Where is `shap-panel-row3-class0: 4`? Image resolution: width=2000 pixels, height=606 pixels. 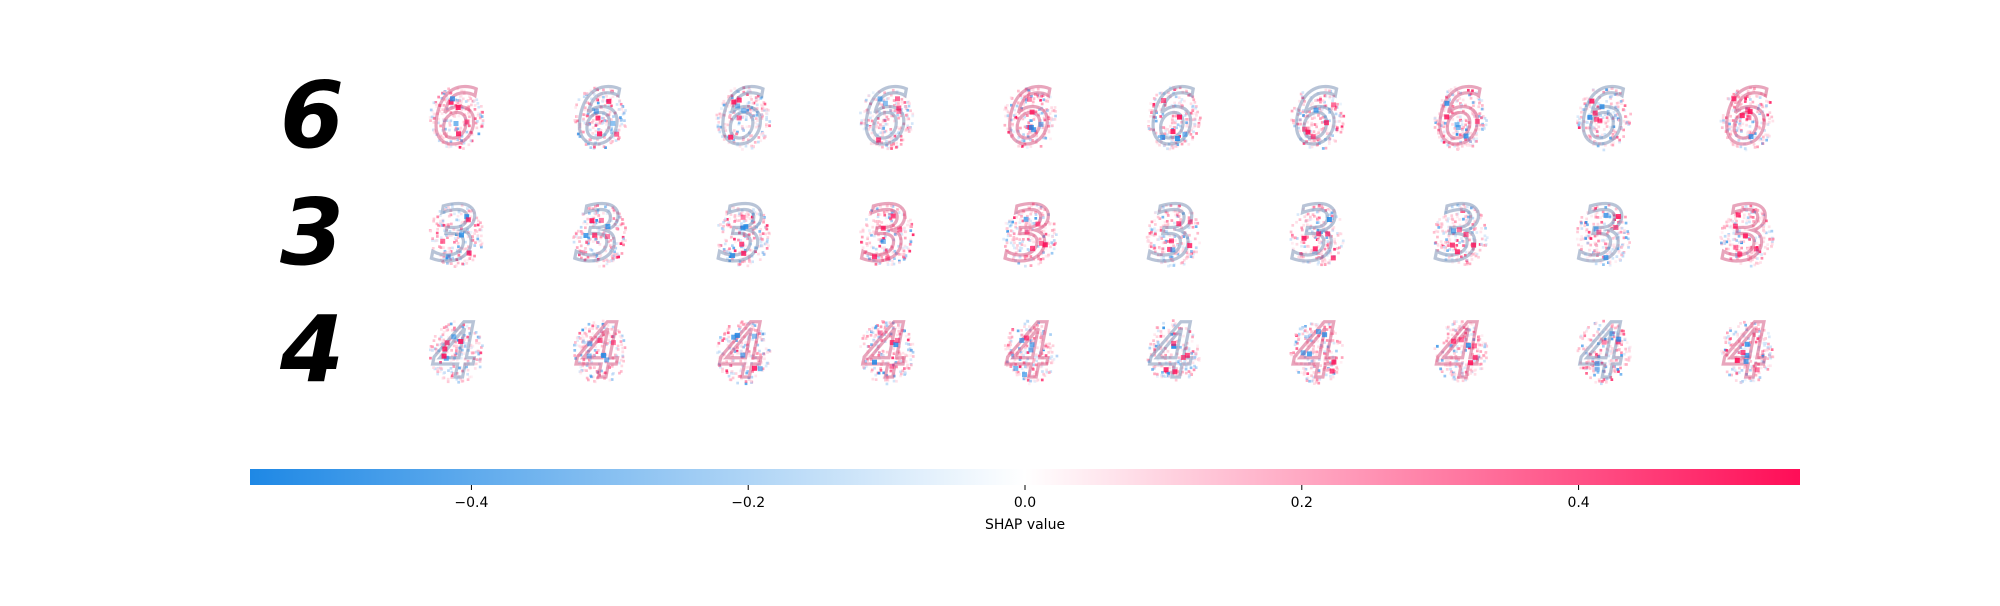
shap-panel-row3-class0: 4 is located at coordinates (456, 350).